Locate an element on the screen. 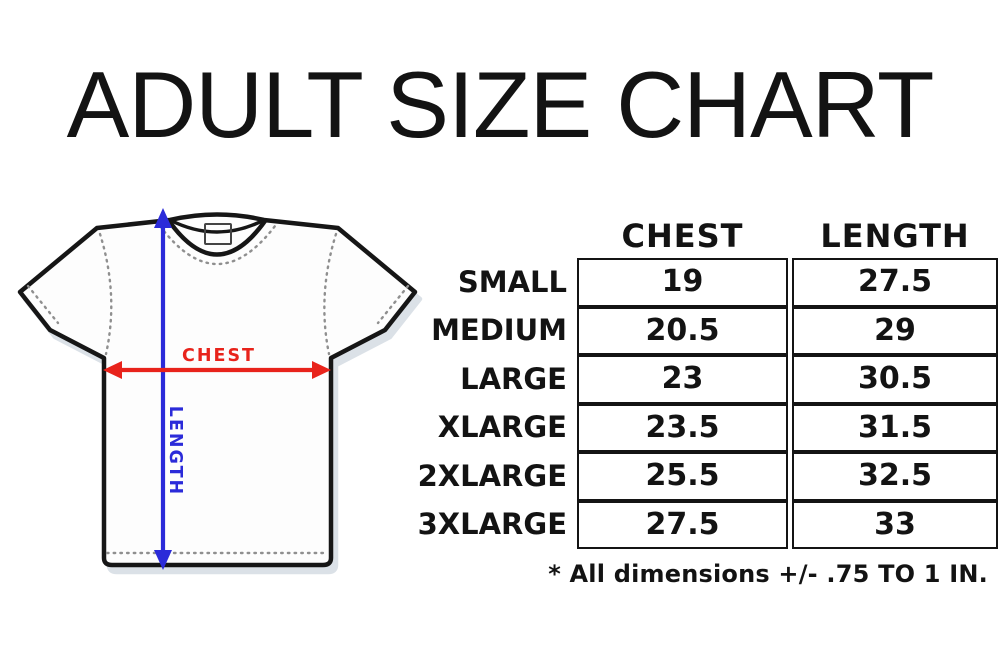  right-sleeve-cuff-stitch is located at coordinates (393, 304).